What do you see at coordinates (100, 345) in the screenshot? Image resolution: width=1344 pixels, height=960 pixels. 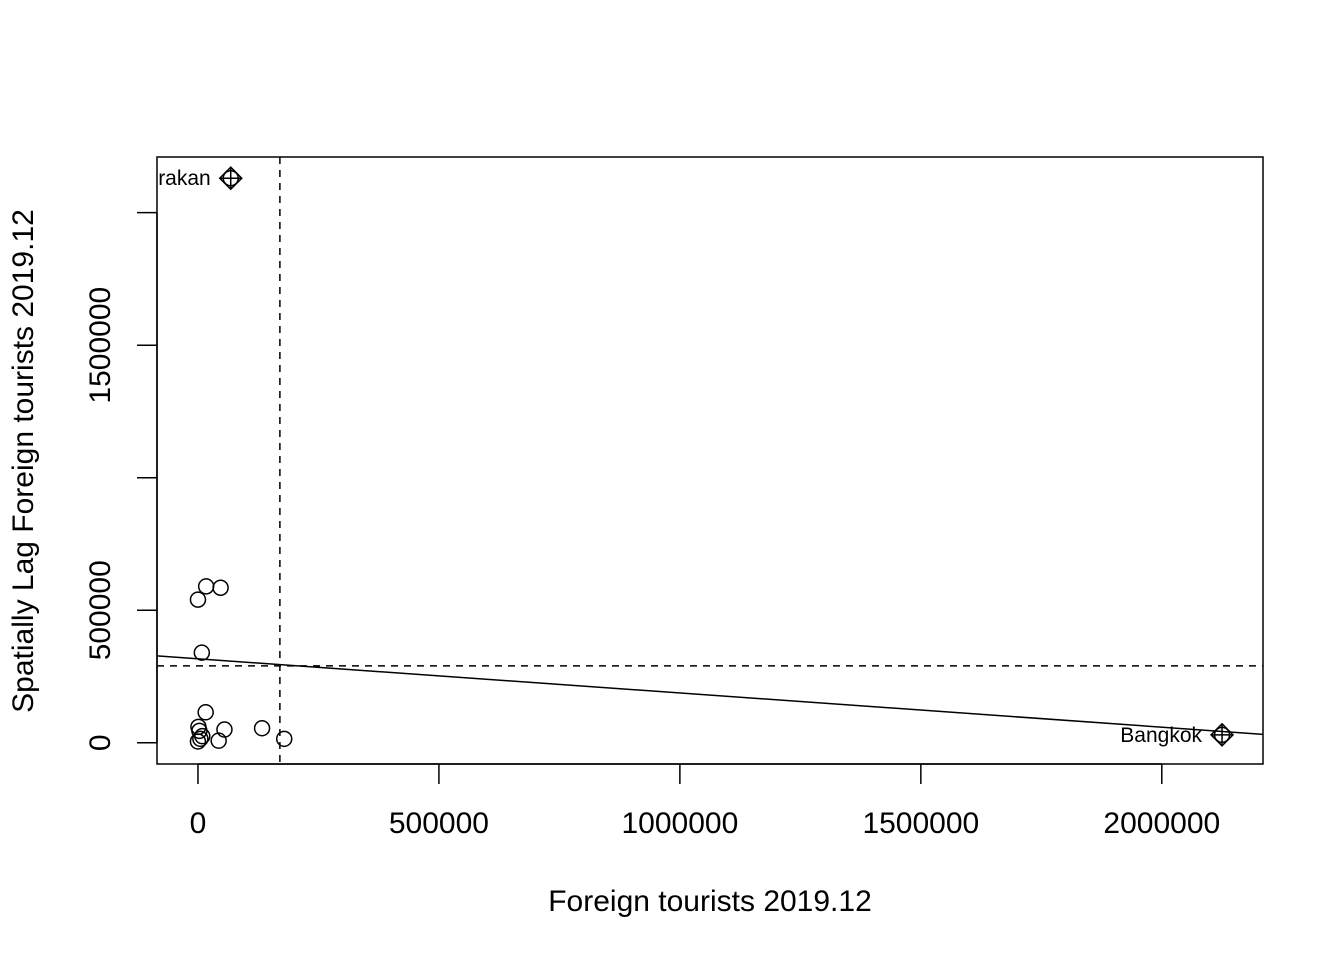 I see `y-tick-label: 1500000` at bounding box center [100, 345].